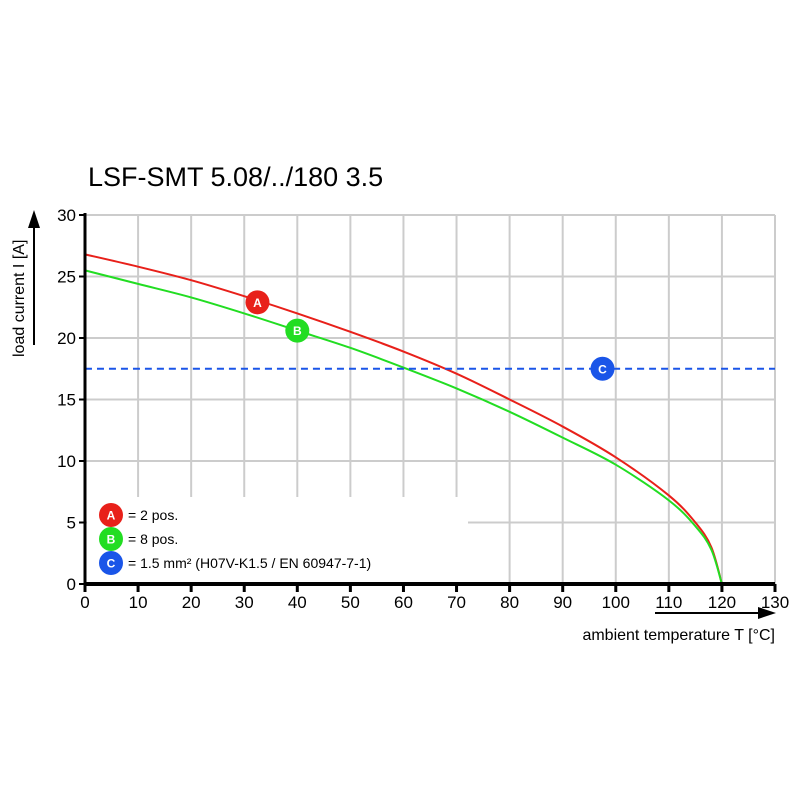  What do you see at coordinates (84, 602) in the screenshot?
I see `x-tick-label: 0` at bounding box center [84, 602].